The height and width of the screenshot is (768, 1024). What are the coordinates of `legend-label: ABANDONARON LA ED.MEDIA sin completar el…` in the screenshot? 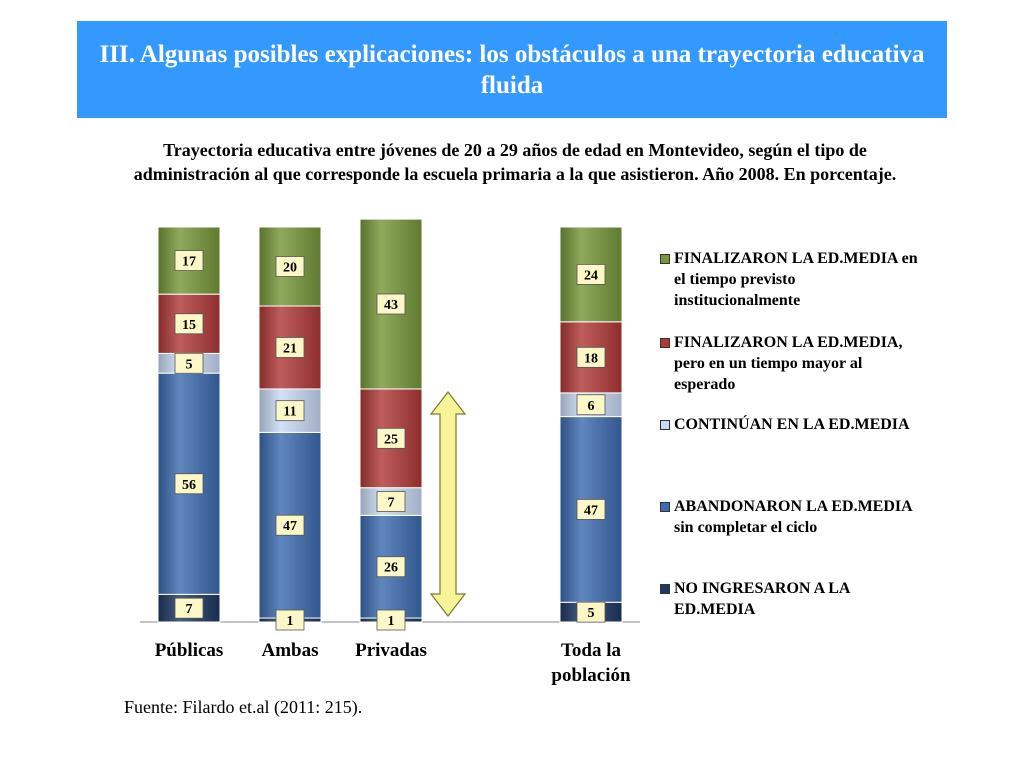 It's located at (793, 517).